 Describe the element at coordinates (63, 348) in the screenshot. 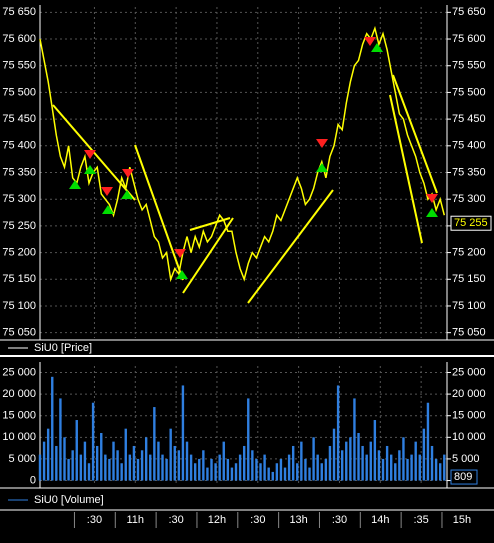

I see `legend-label: SiU0 [Price]` at that location.